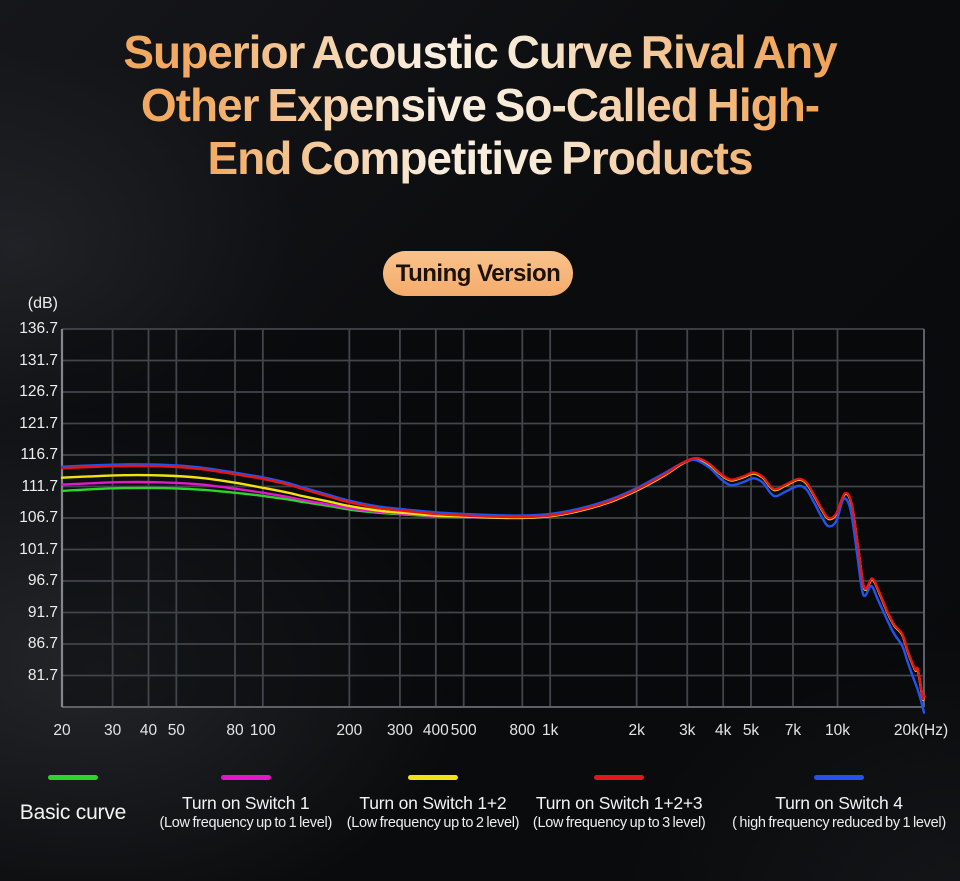 The height and width of the screenshot is (881, 960). Describe the element at coordinates (687, 730) in the screenshot. I see `x-axis-tick: 3k` at that location.